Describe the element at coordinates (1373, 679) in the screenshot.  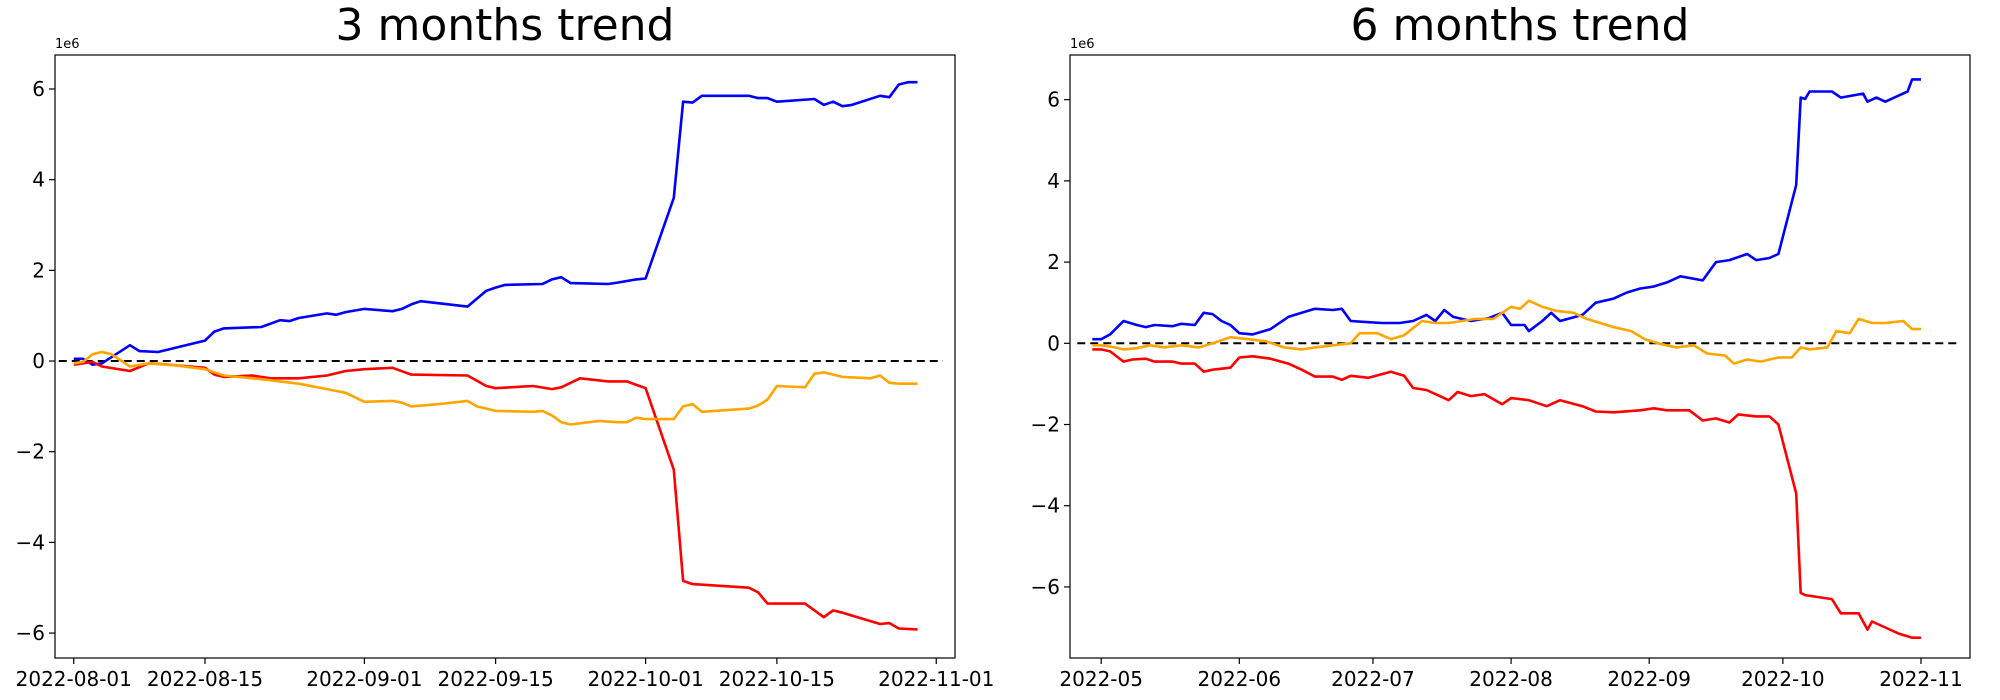
I see `x-tick-label: 2022-07` at that location.